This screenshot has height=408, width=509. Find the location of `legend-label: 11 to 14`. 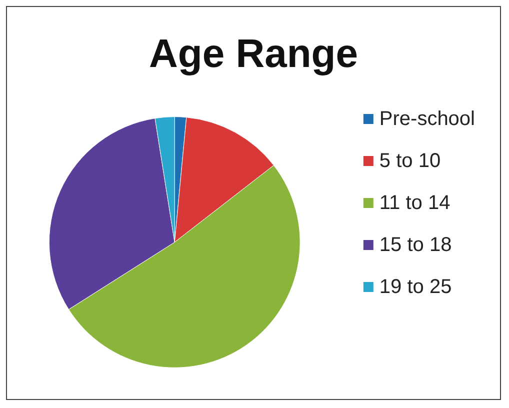

legend-label: 11 to 14 is located at coordinates (414, 203).